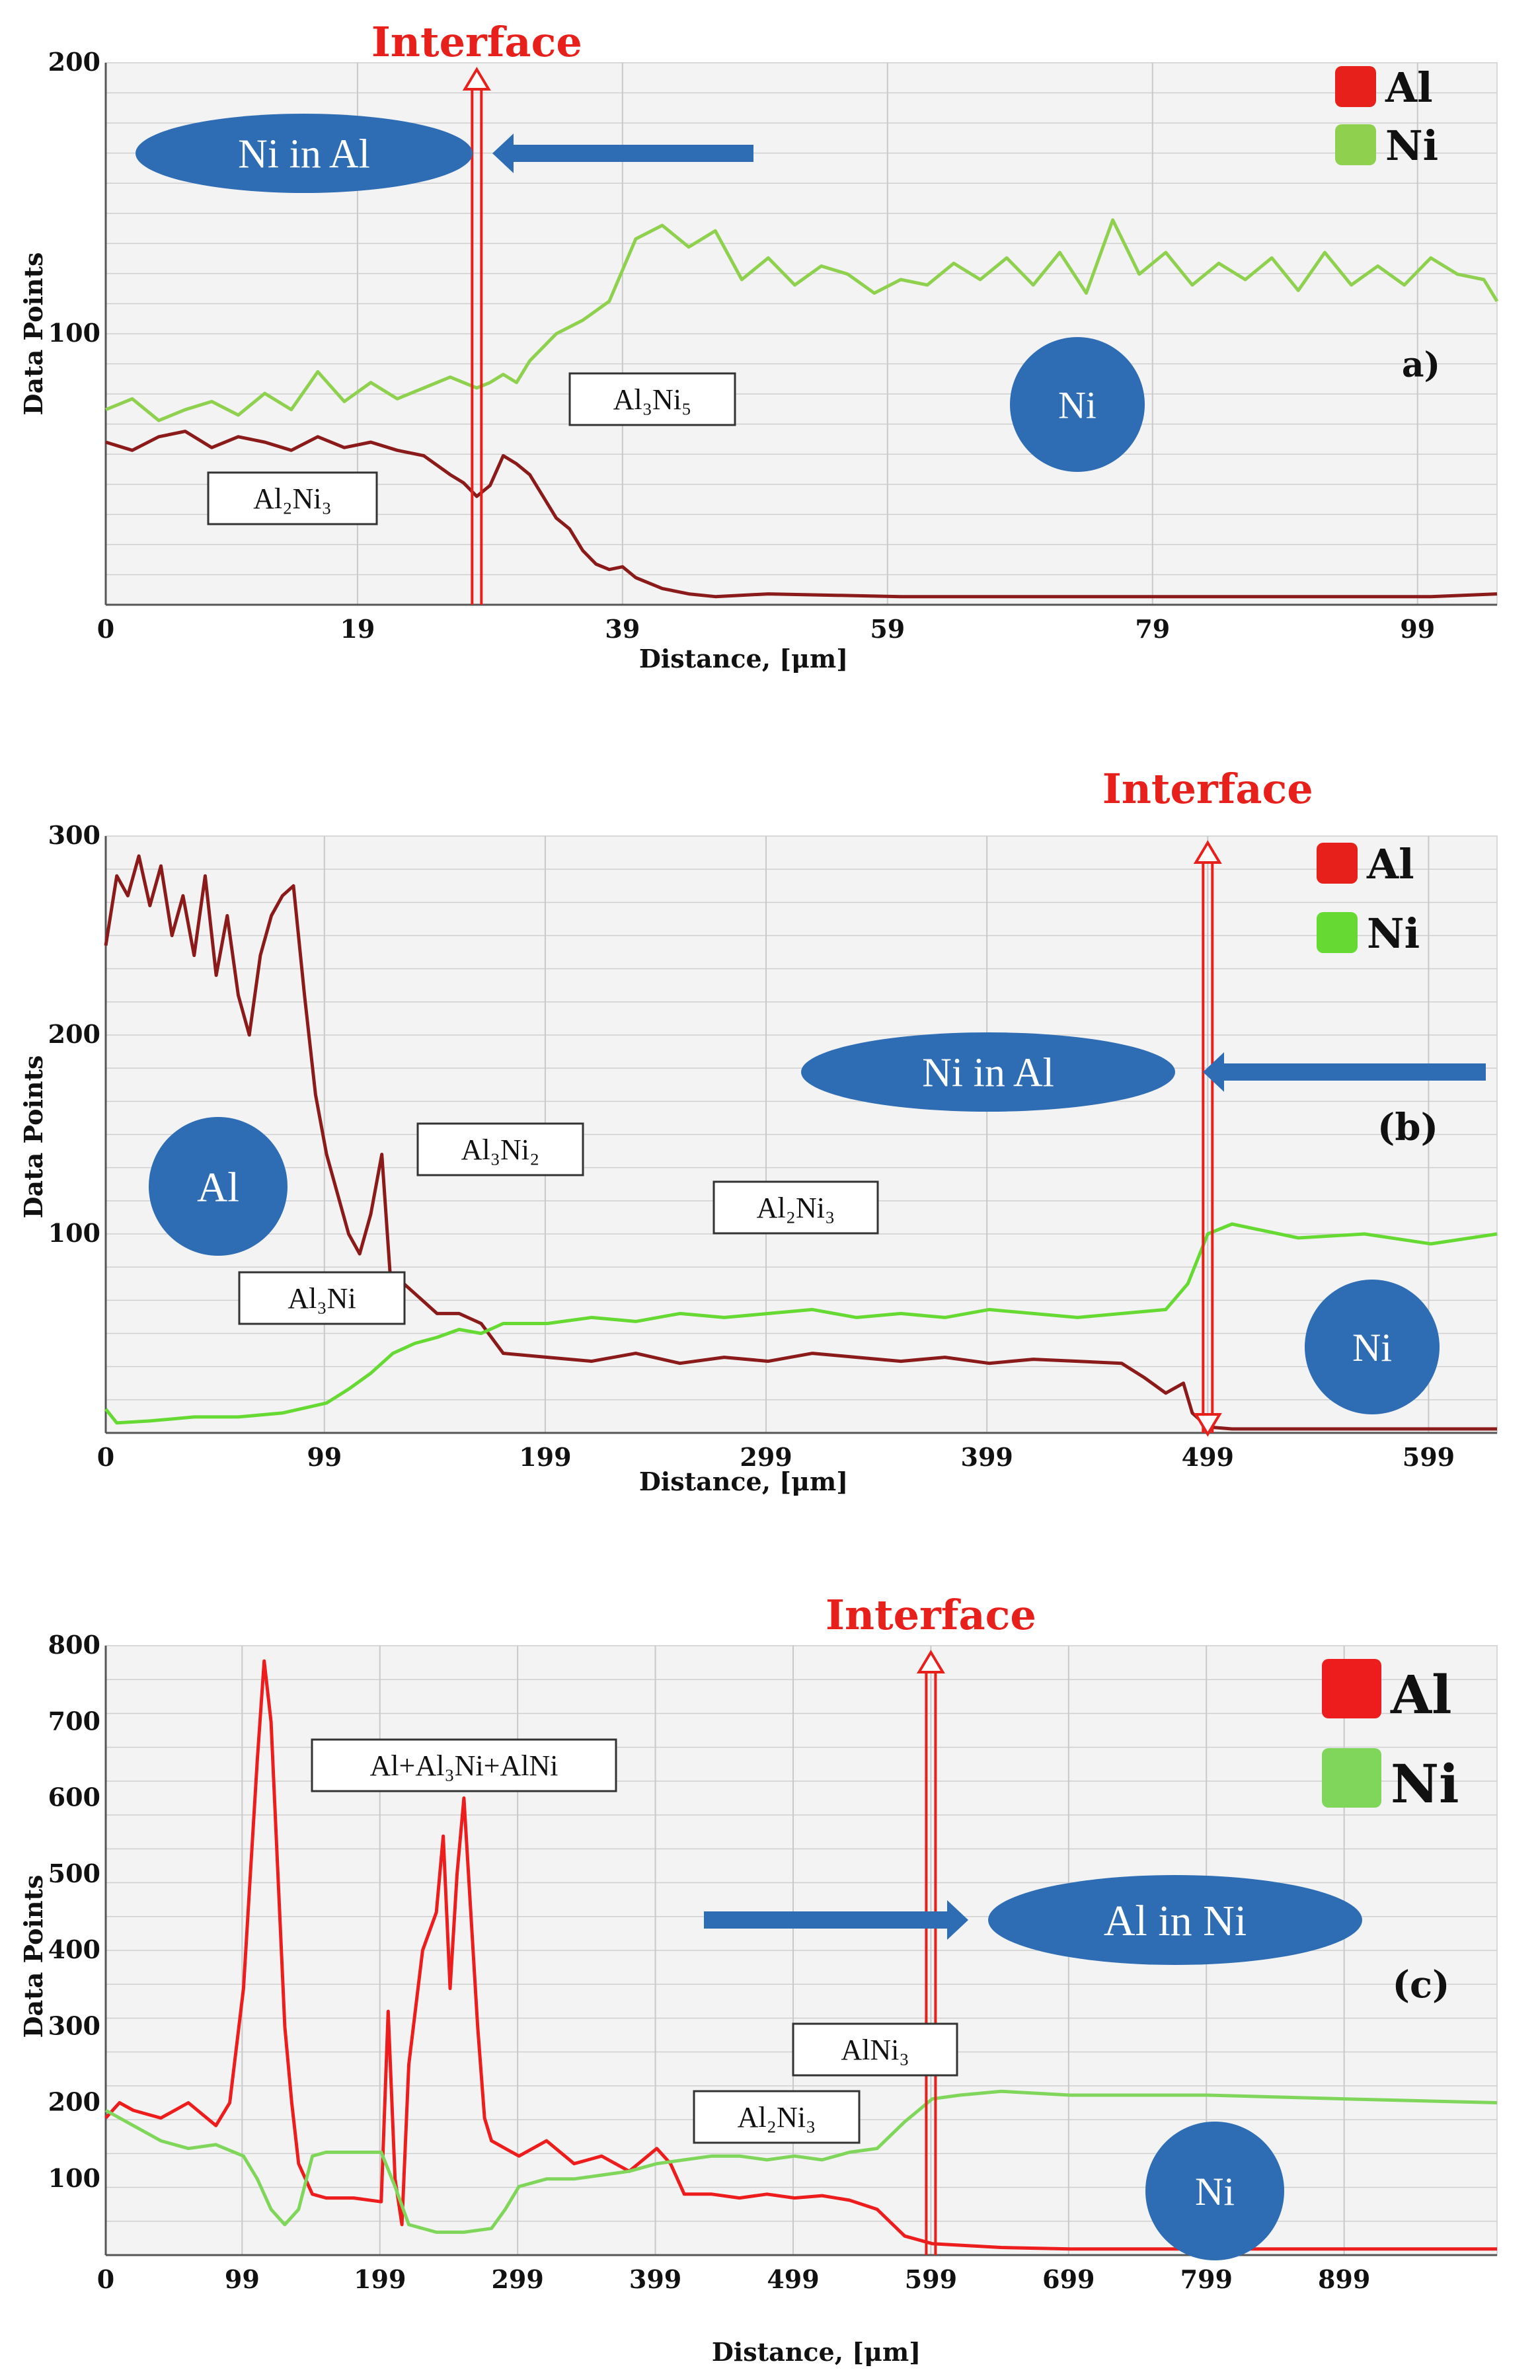 The width and height of the screenshot is (1540, 2380). What do you see at coordinates (887, 629) in the screenshot?
I see `x-tick-label: 59` at bounding box center [887, 629].